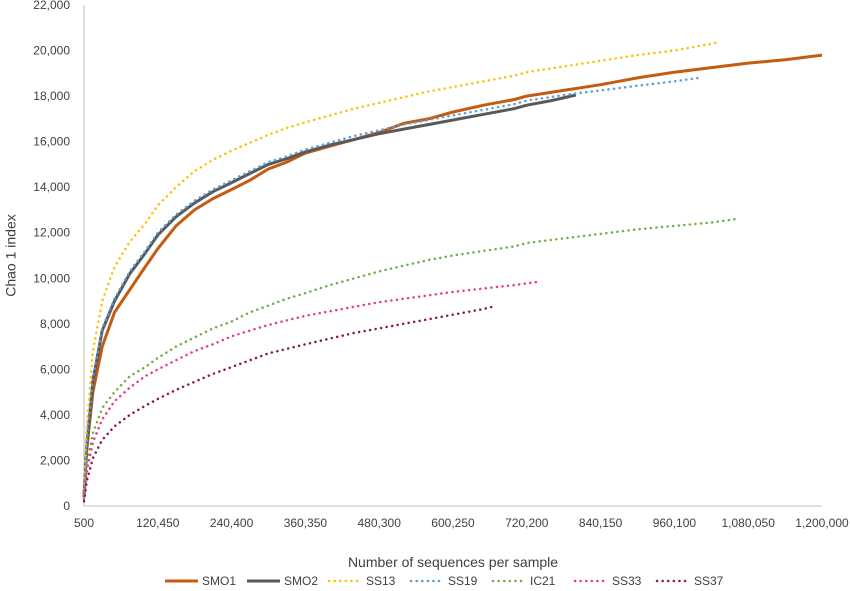  What do you see at coordinates (219, 581) in the screenshot?
I see `legend-label-smo1: SMO1` at bounding box center [219, 581].